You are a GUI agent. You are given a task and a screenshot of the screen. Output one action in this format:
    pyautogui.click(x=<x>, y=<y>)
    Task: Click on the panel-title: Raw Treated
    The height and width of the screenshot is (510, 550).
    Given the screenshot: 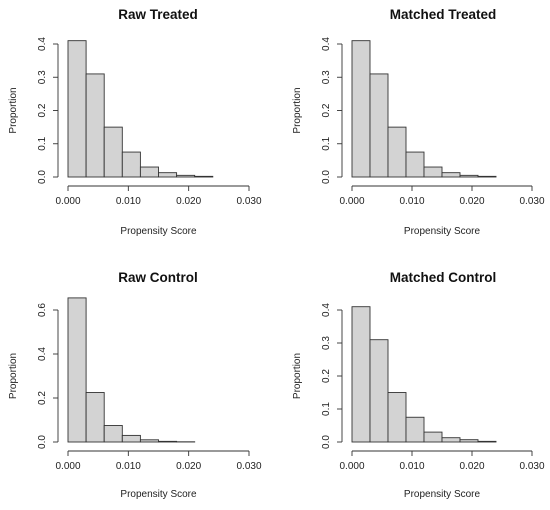 What is the action you would take?
    pyautogui.click(x=158, y=14)
    